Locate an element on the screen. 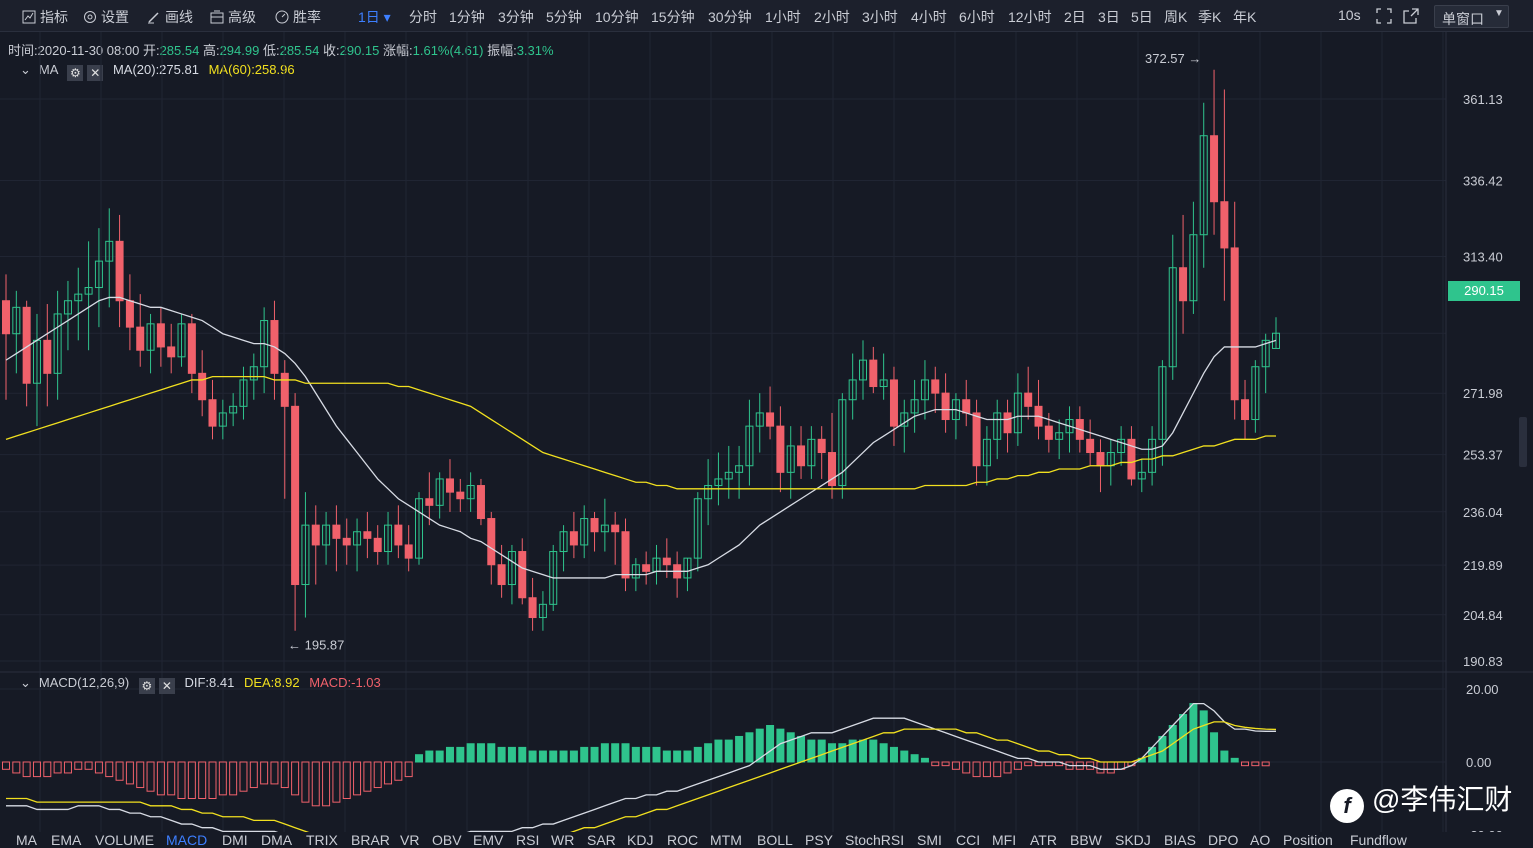 The image size is (1533, 848). fullscreen-icon is located at coordinates (1384, 17).